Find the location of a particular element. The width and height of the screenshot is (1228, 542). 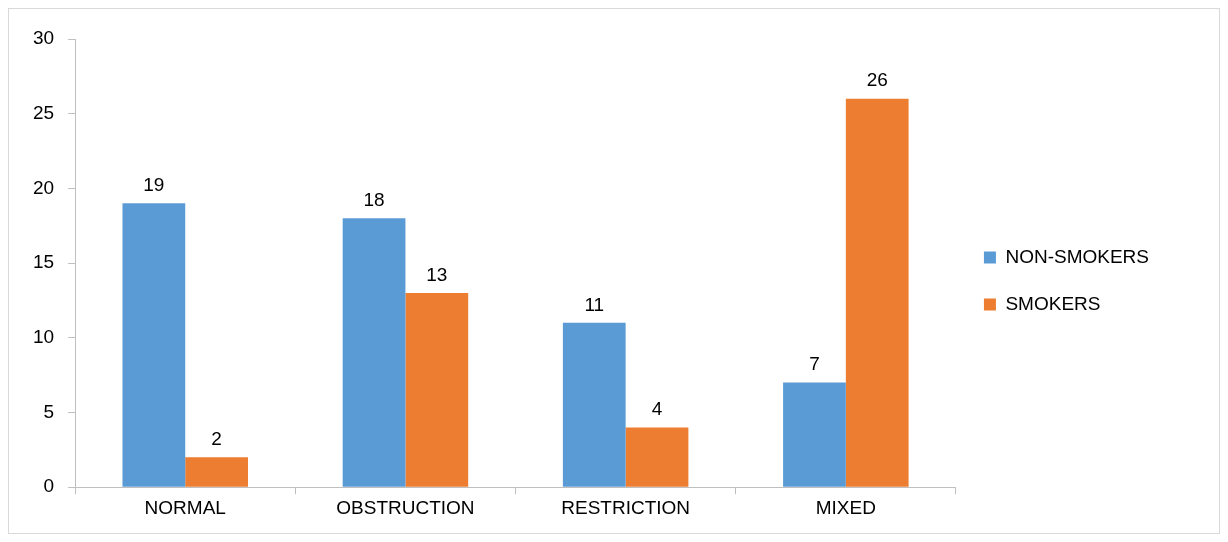

data-label: 2 is located at coordinates (216, 439).